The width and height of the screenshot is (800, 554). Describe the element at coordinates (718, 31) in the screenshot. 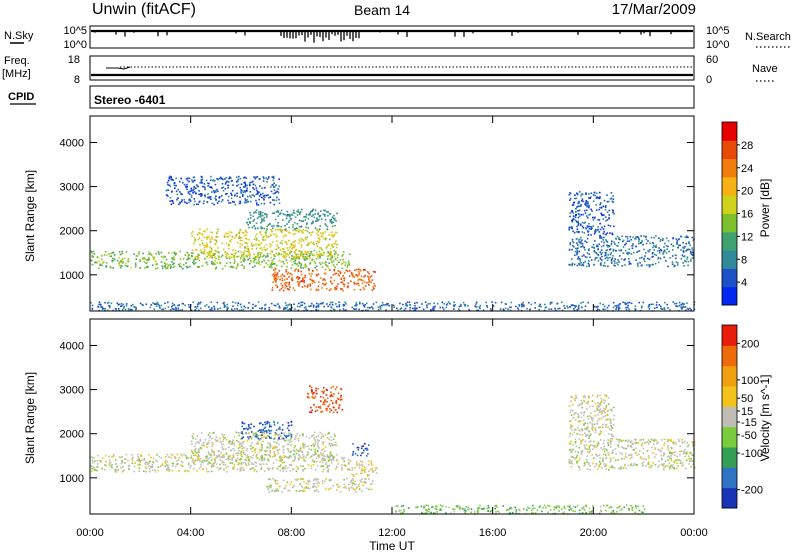

I see `nsearch-tick-top: 10^5` at that location.